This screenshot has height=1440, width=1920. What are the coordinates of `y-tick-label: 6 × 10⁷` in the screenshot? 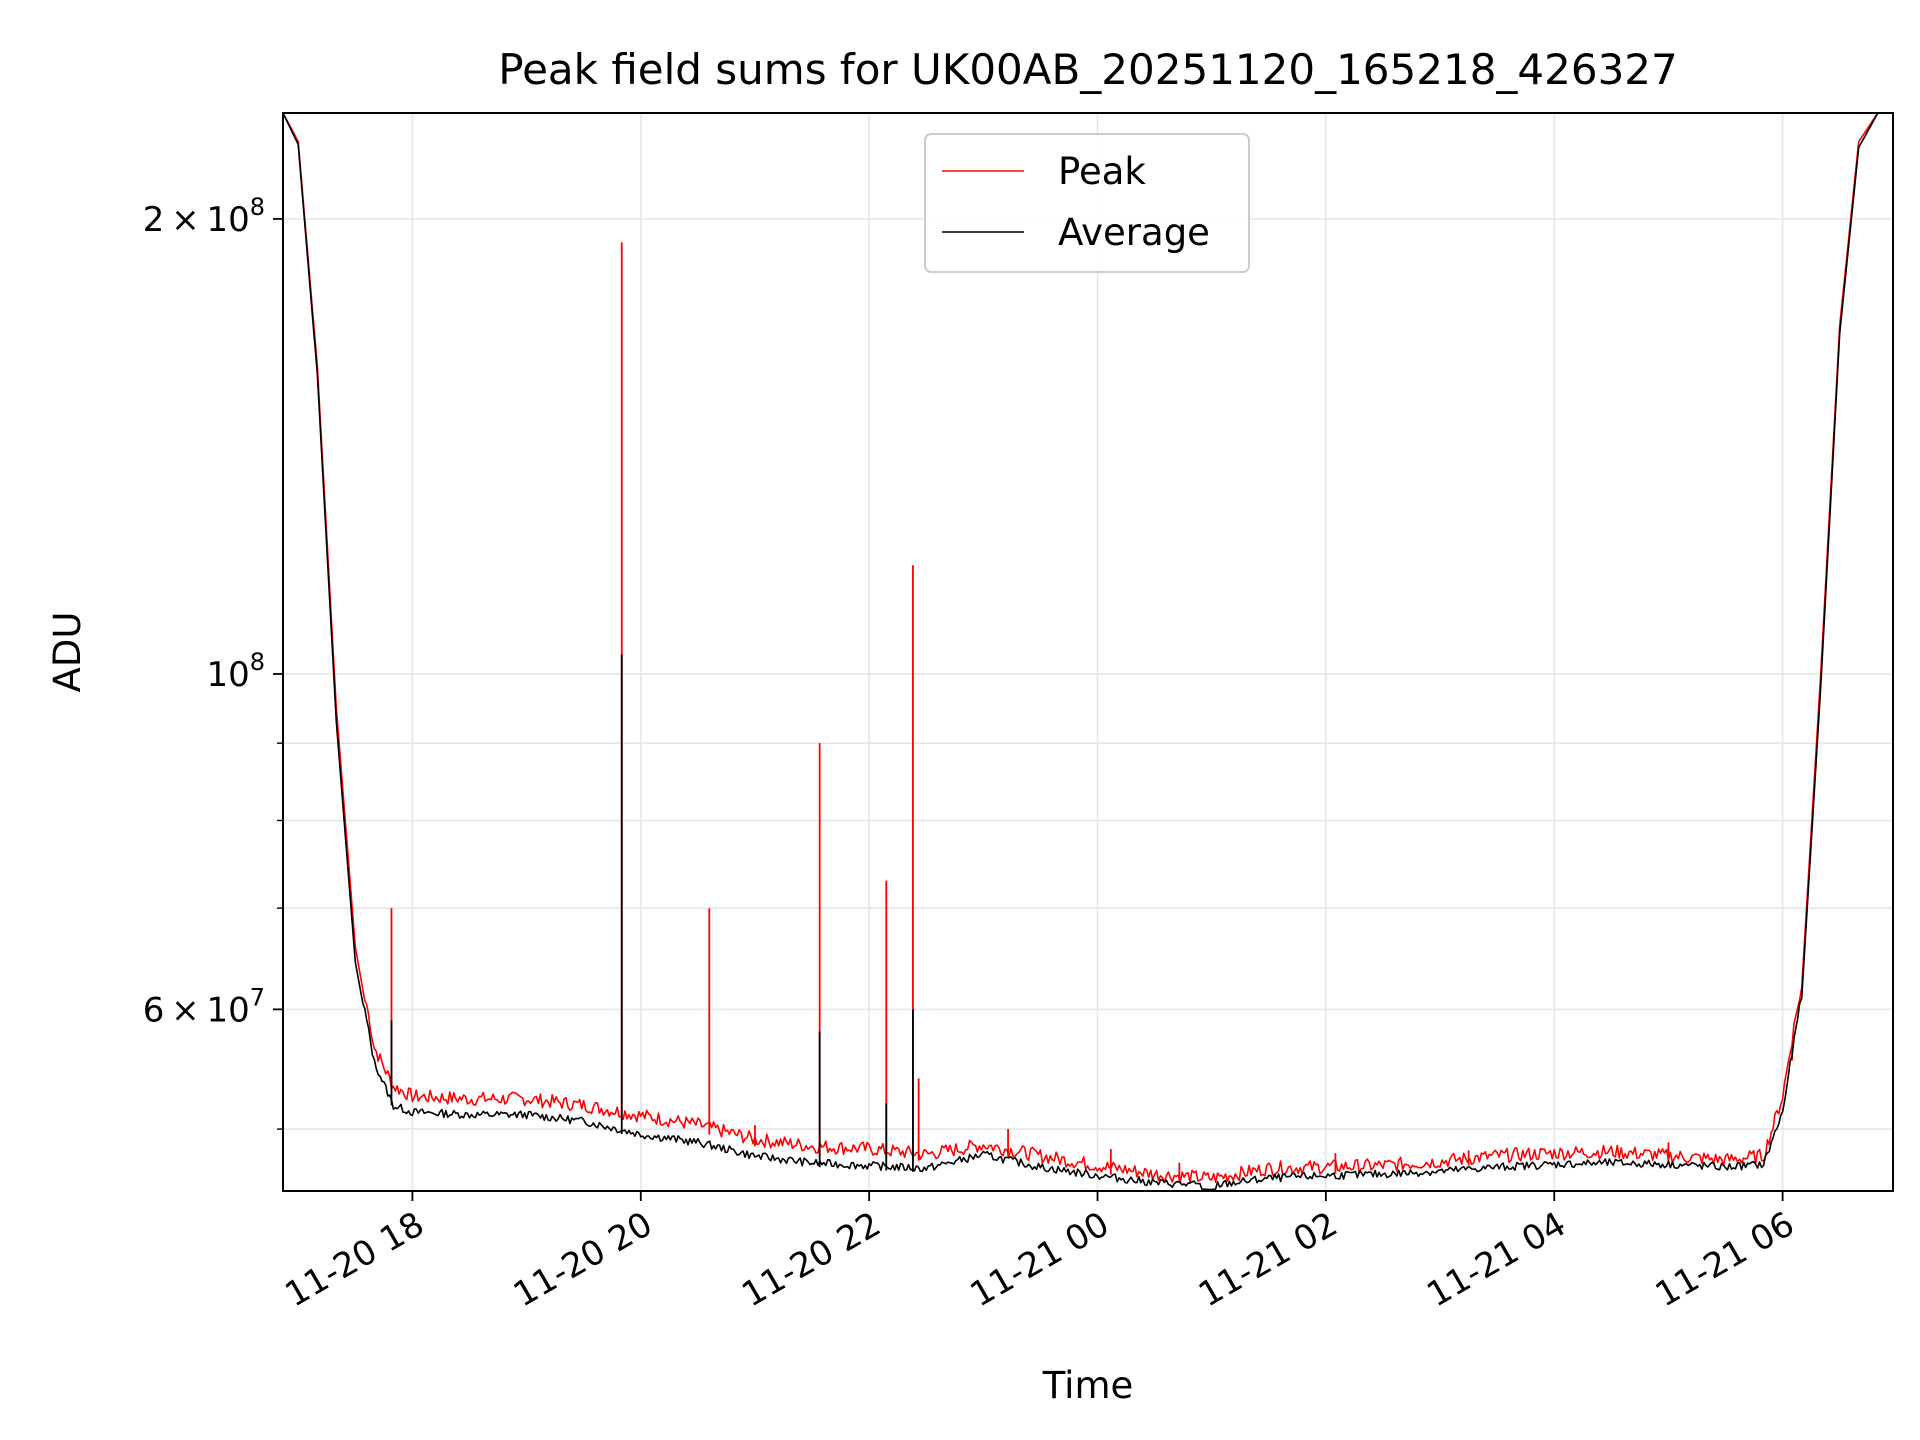 It's located at (204, 1006).